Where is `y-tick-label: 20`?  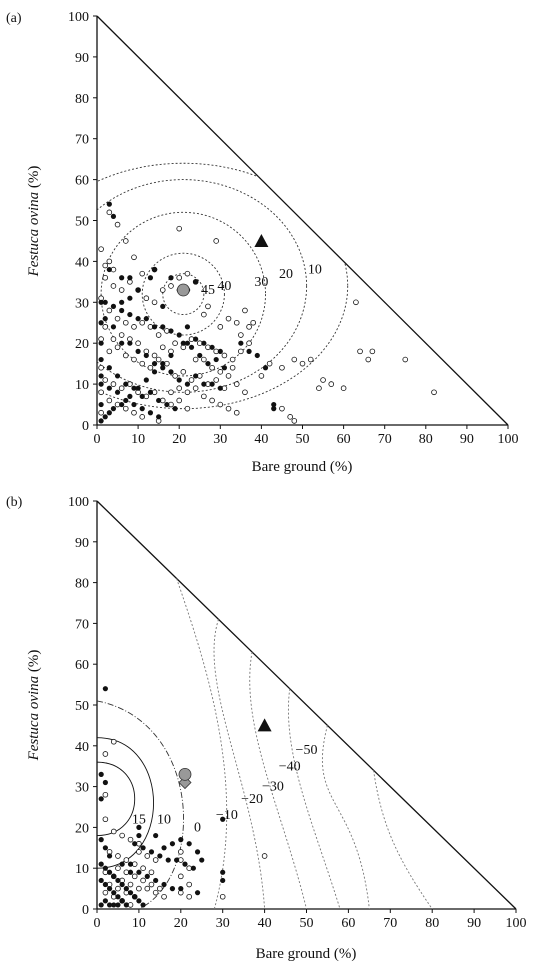
y-tick-label: 20 is located at coordinates (82, 828).